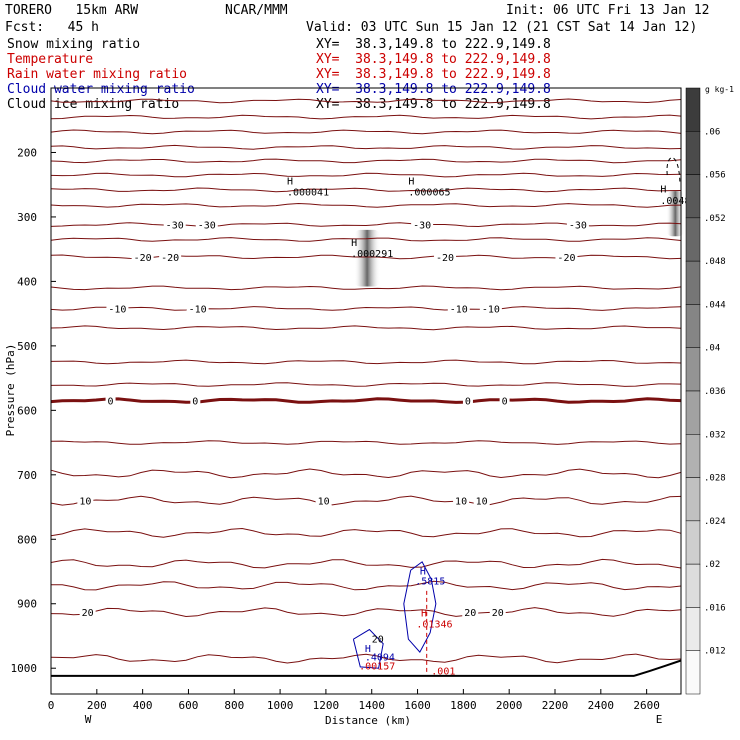 Image resolution: width=740 pixels, height=740 pixels. I want to click on y-tick-label: 200, so click(27, 152).